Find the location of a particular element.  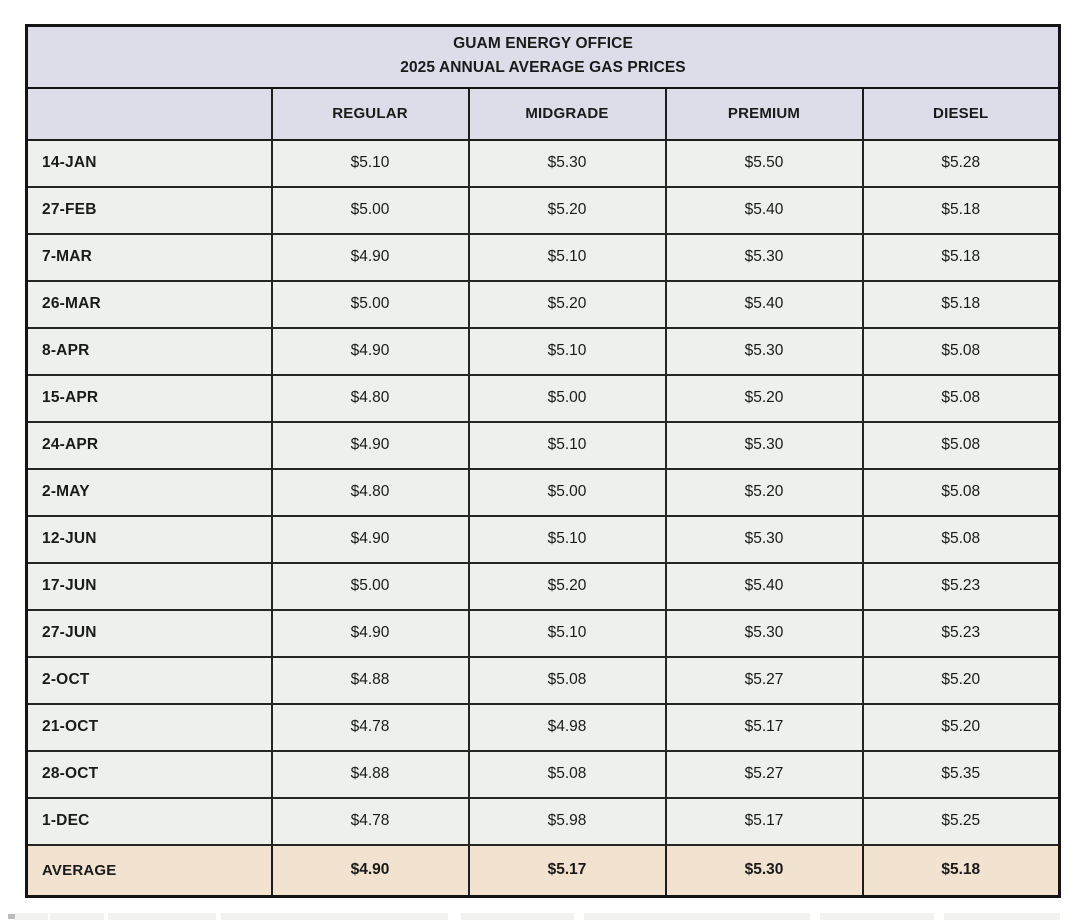

price-cell: $5.18 is located at coordinates (961, 304).